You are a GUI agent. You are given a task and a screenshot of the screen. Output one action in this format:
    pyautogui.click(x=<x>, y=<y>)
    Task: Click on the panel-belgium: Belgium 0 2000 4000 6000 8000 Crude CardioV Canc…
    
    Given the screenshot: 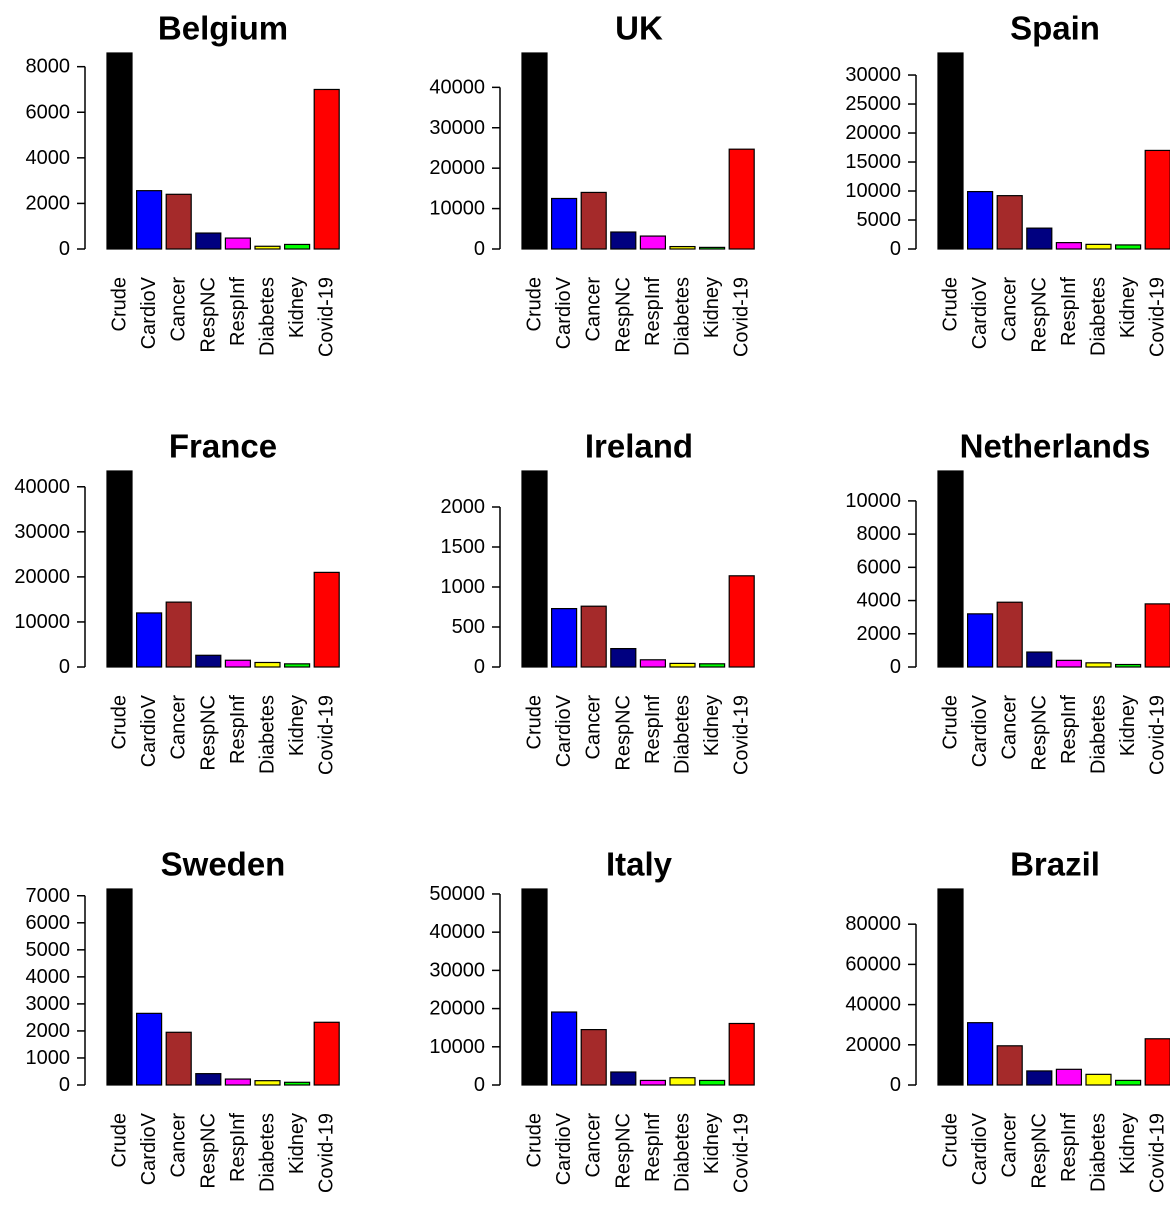 What is the action you would take?
    pyautogui.click(x=183, y=183)
    